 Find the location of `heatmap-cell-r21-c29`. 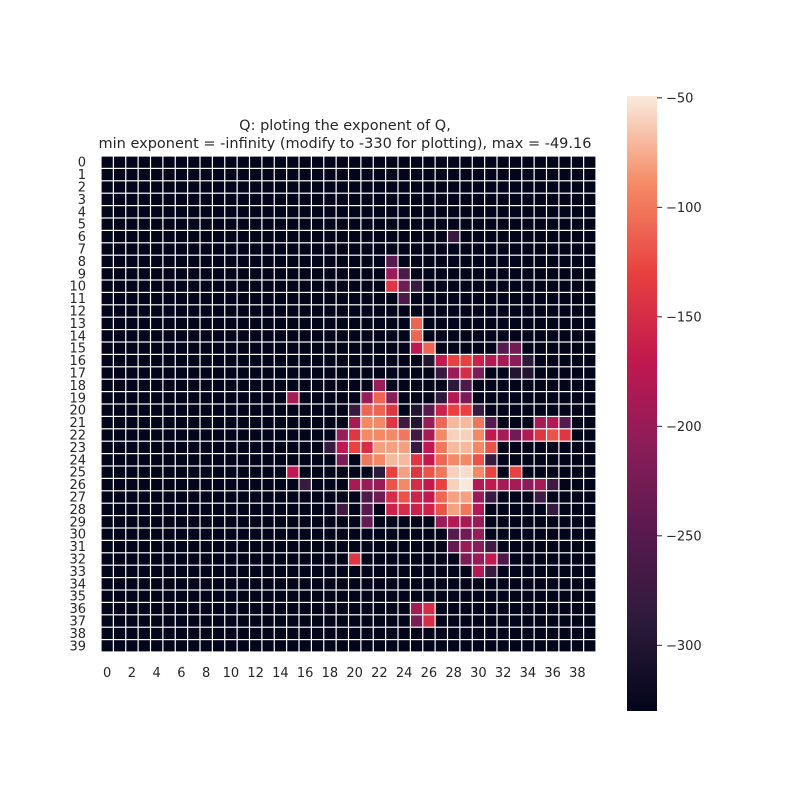

heatmap-cell-r21-c29 is located at coordinates (466, 423).